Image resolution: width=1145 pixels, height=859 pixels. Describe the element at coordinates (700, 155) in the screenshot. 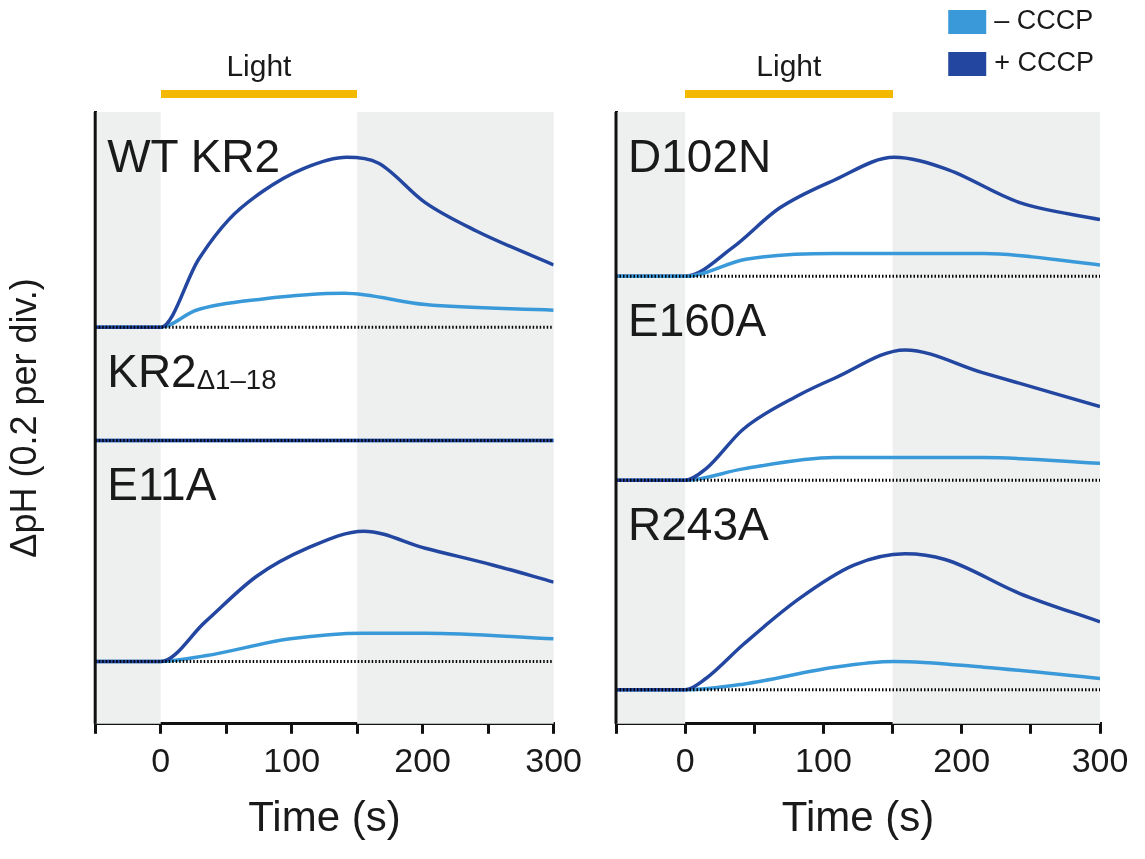

I see `annotation: D102N` at that location.